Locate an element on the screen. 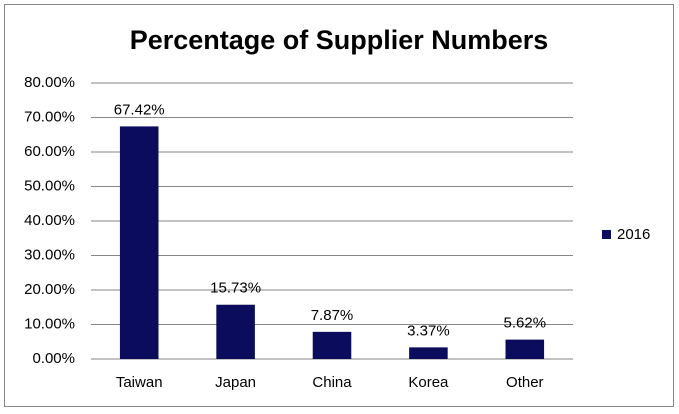 This screenshot has height=414, width=679. data-label: 67.42% is located at coordinates (139, 109).